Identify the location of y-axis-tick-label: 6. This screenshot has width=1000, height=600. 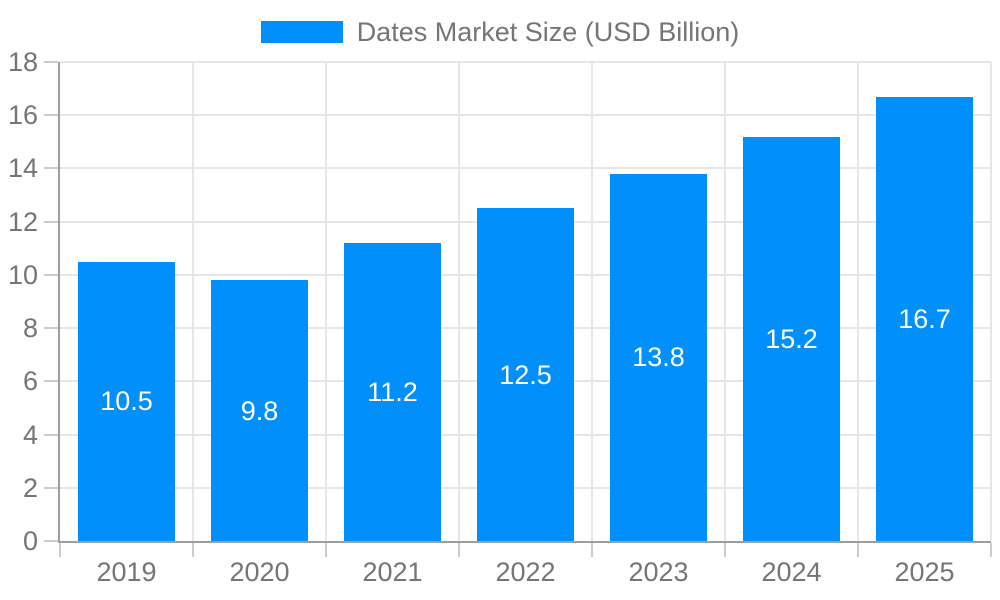
(30, 381).